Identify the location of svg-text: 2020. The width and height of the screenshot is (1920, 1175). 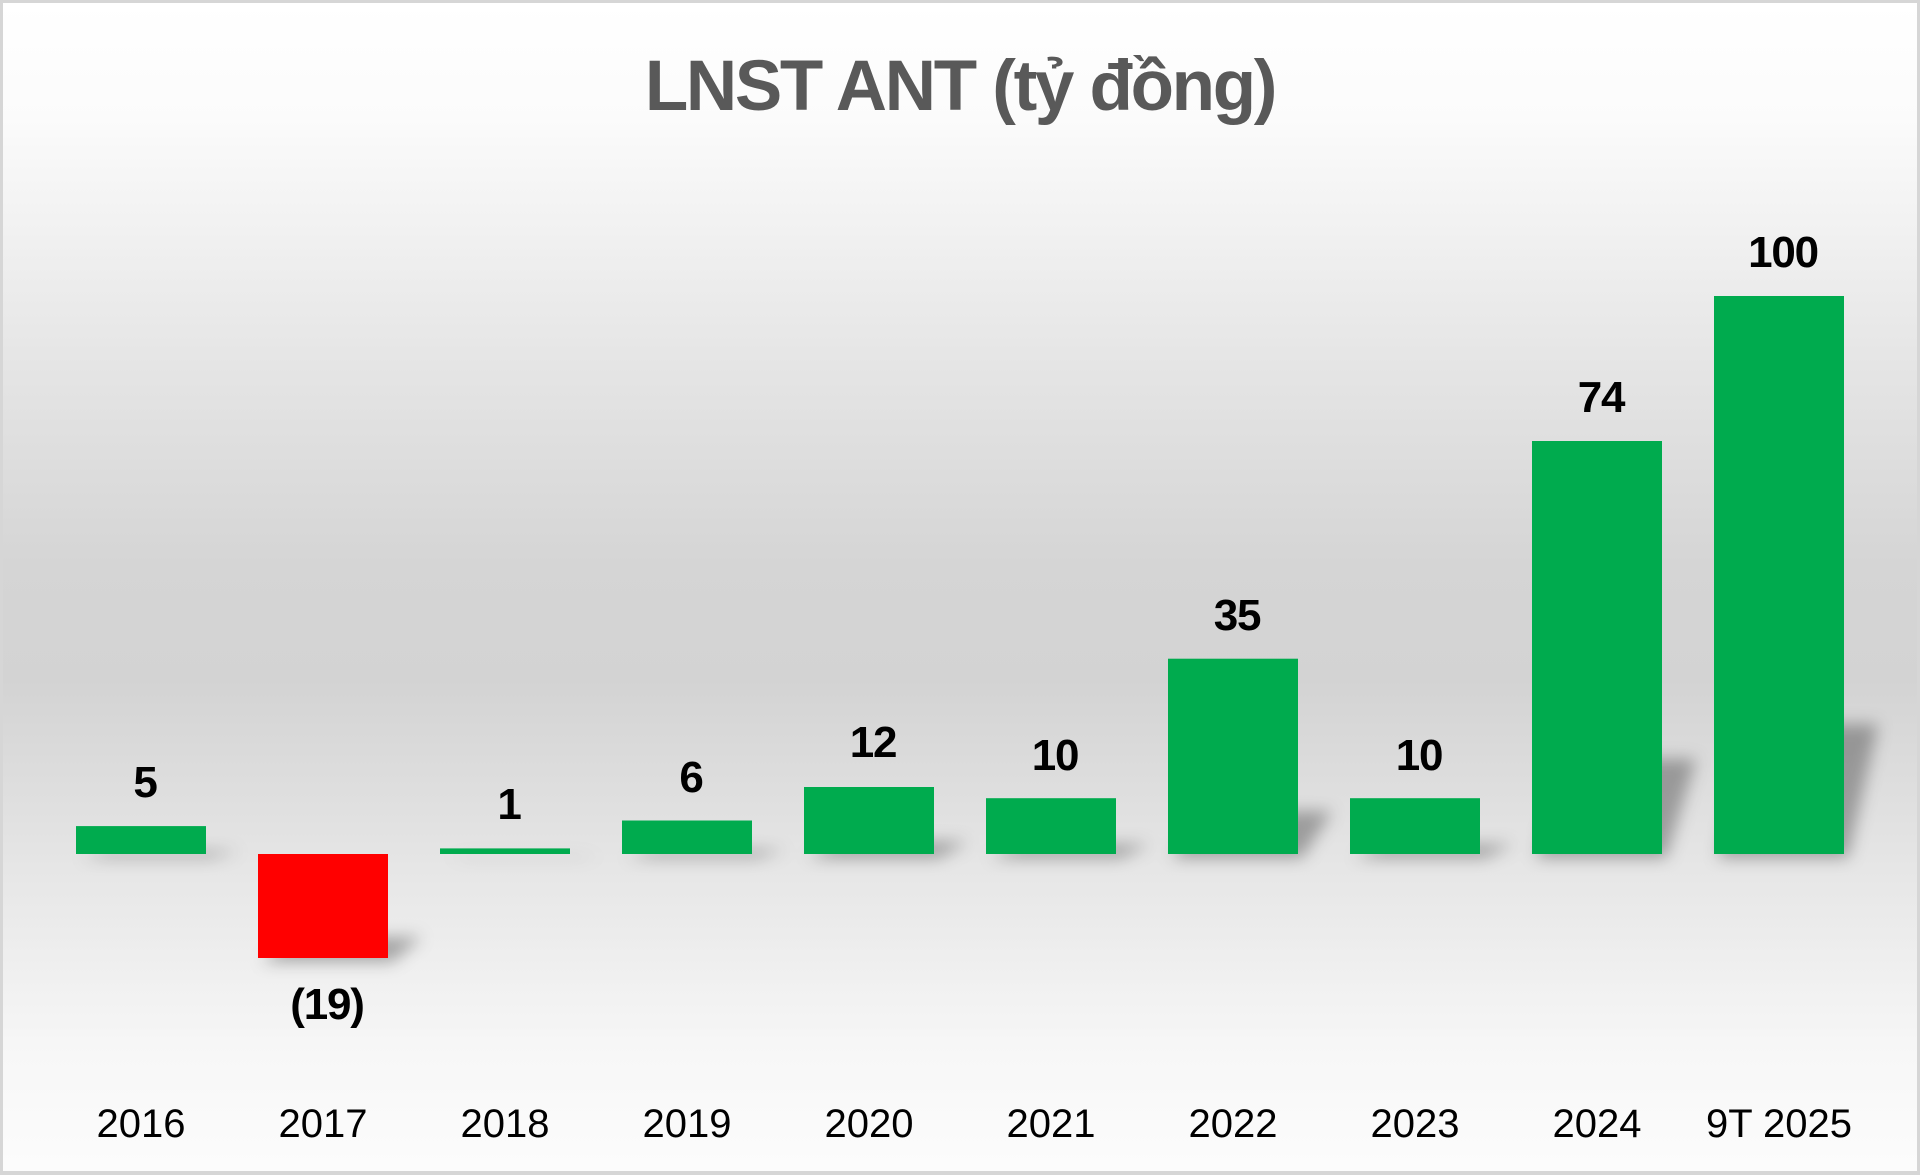
(869, 1124).